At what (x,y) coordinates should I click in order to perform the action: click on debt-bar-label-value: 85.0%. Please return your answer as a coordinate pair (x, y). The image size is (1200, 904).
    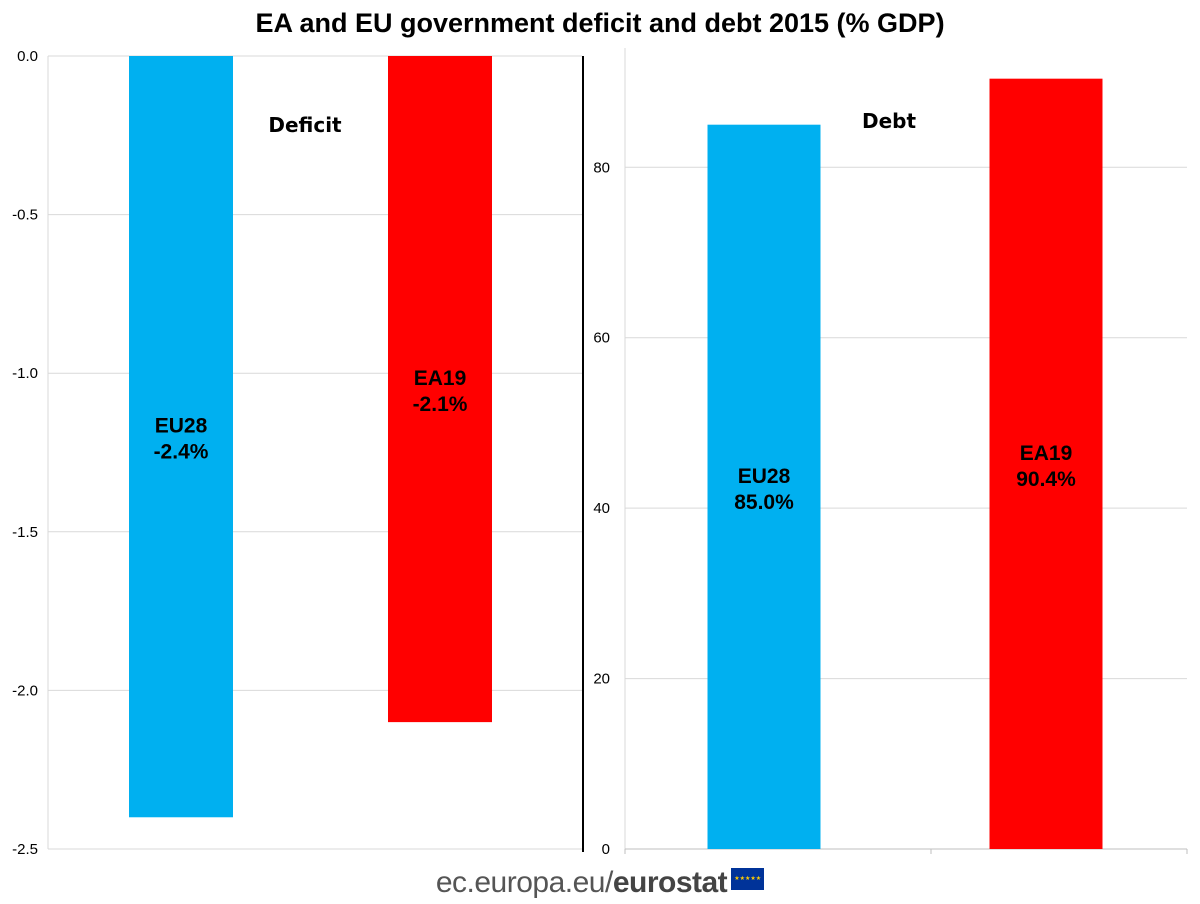
    Looking at the image, I should click on (764, 502).